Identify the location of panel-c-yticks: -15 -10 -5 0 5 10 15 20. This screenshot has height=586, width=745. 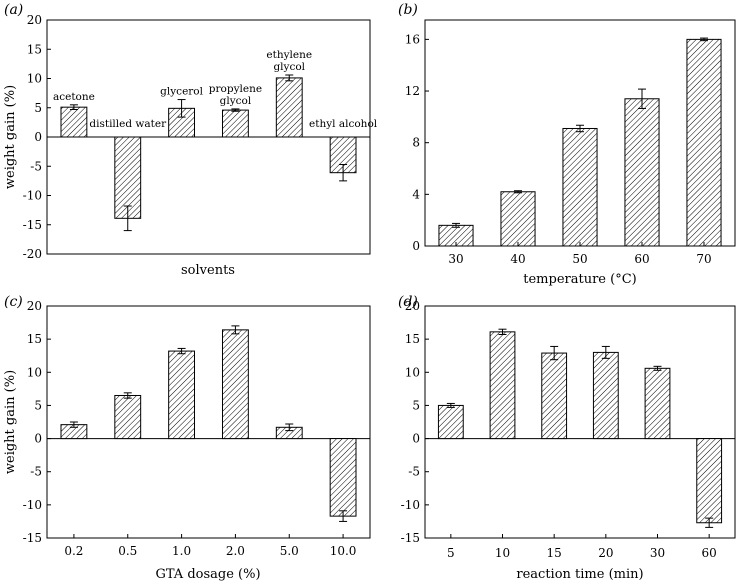
(37, 422).